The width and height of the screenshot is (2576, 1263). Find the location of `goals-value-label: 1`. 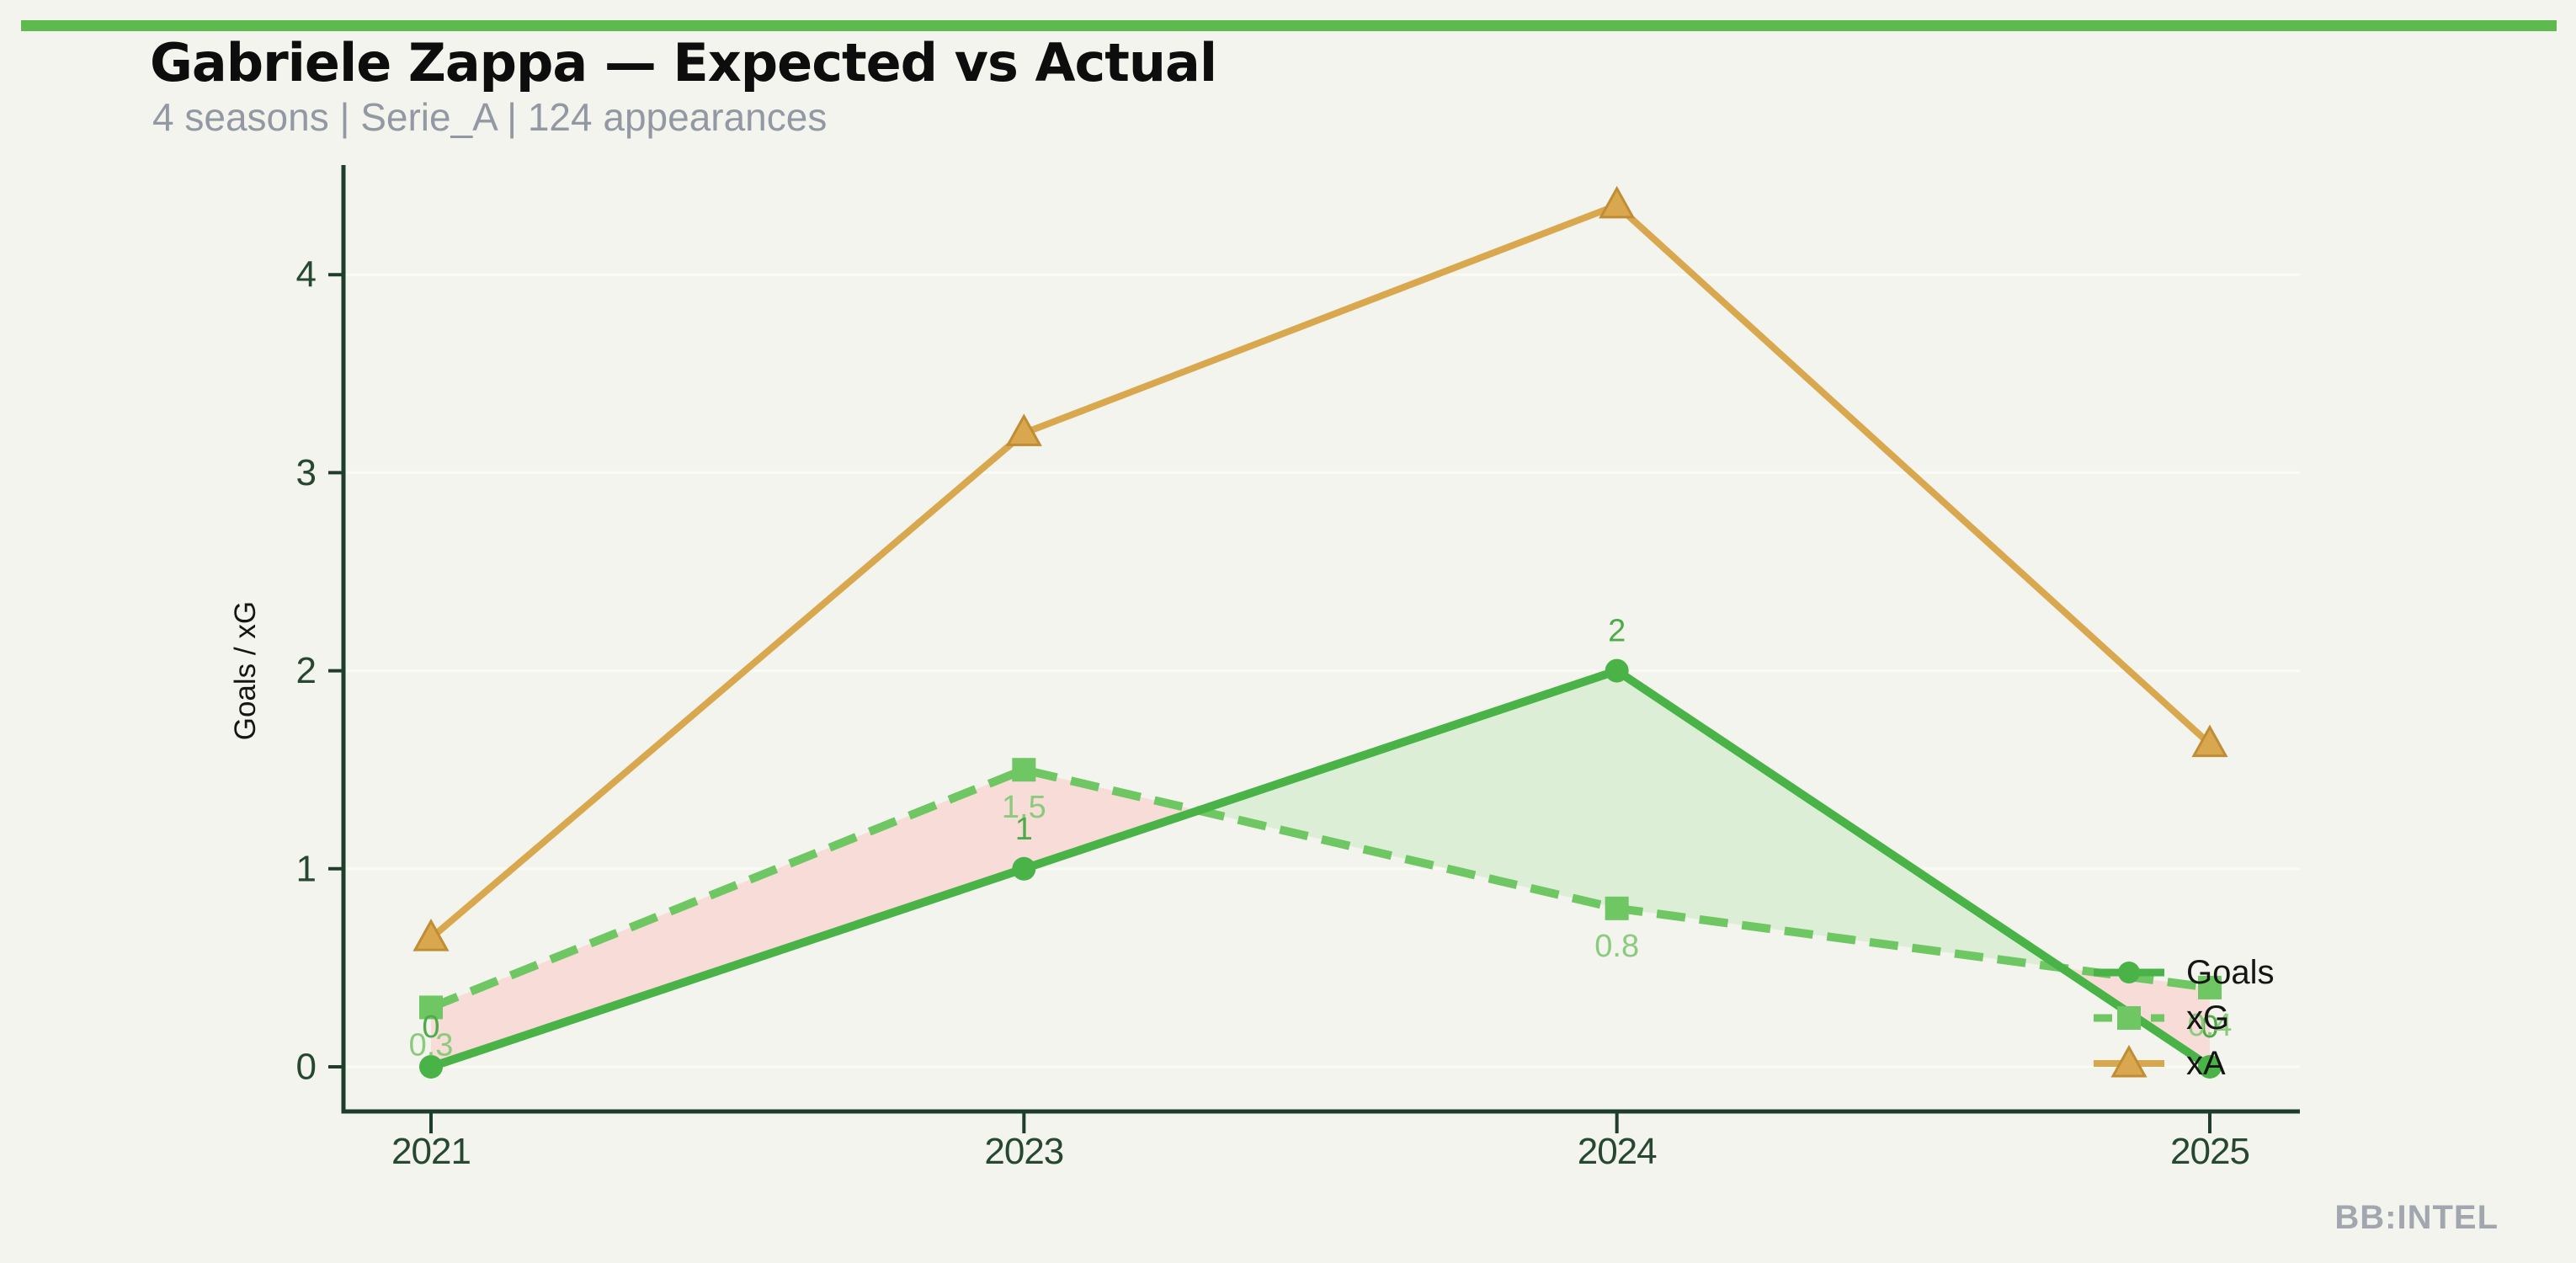

goals-value-label: 1 is located at coordinates (1024, 829).